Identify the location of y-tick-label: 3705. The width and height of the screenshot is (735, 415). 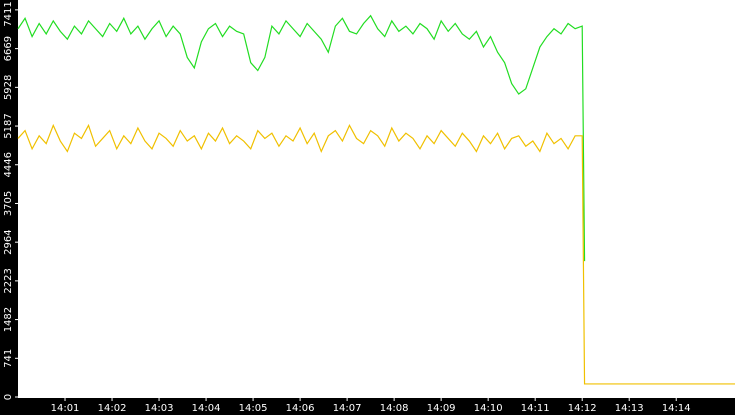
(8, 203).